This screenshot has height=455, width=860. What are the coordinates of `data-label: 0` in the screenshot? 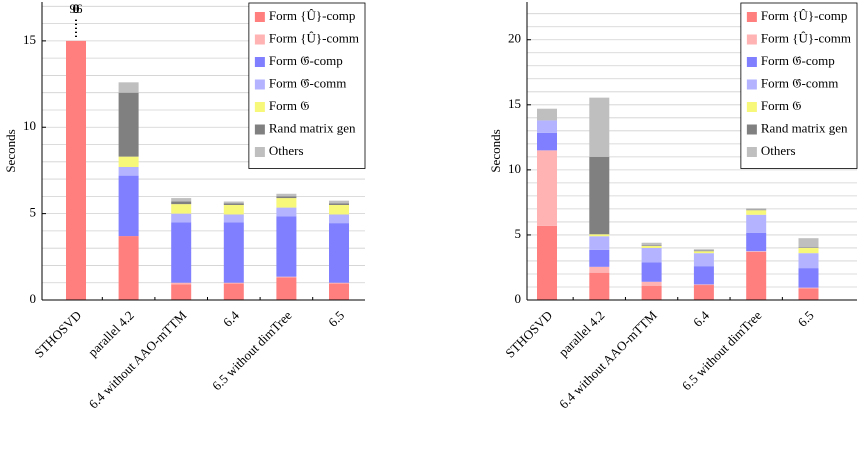 It's located at (76, 8).